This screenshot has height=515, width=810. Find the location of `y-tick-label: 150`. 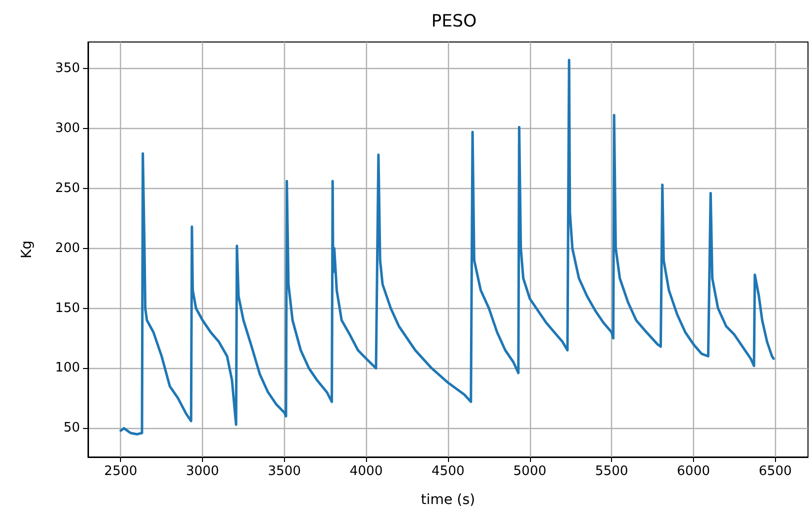

y-tick-label: 150 is located at coordinates (67, 308).